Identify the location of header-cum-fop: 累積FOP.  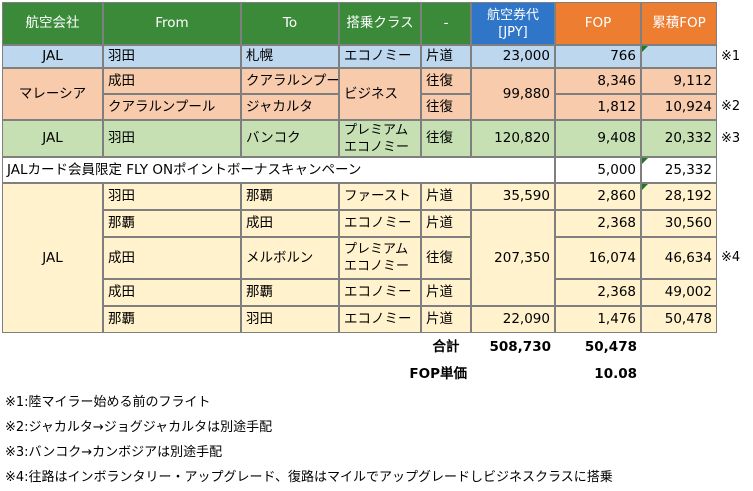
(679, 23).